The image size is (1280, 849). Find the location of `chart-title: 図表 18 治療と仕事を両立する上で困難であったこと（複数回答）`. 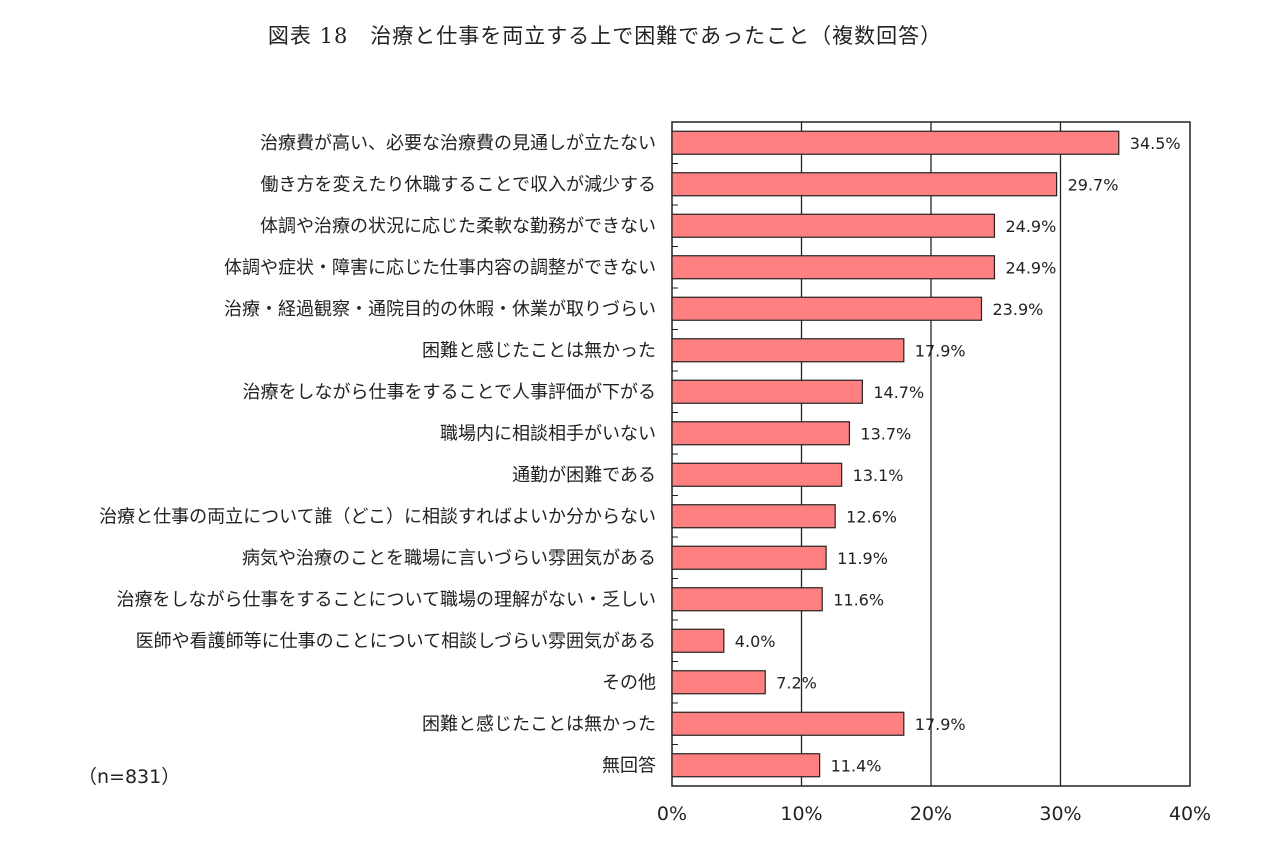

chart-title: 図表 18 治療と仕事を両立する上で困難であったこと（複数回答） is located at coordinates (605, 36).